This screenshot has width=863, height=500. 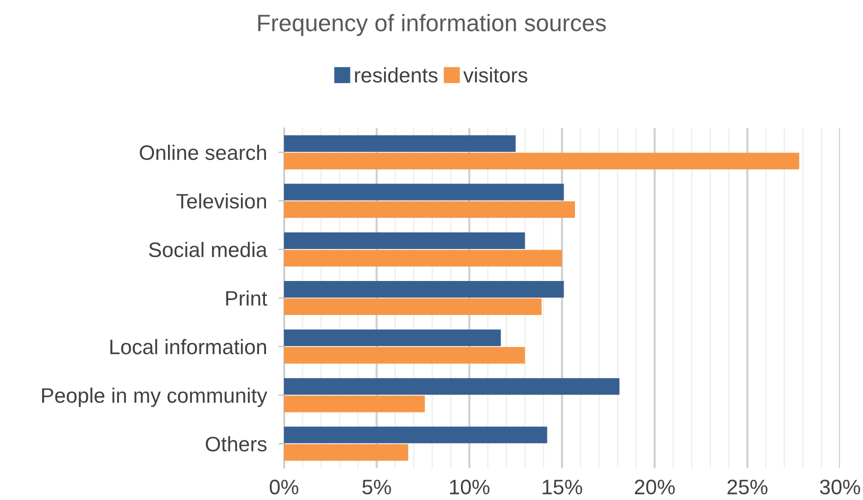 What do you see at coordinates (155, 398) in the screenshot?
I see `y-tick-label: People in my community` at bounding box center [155, 398].